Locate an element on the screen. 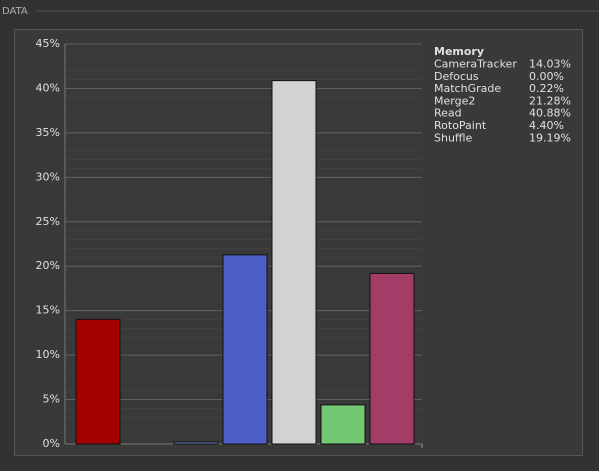 The image size is (599, 471). legend-value: 19.19% is located at coordinates (550, 137).